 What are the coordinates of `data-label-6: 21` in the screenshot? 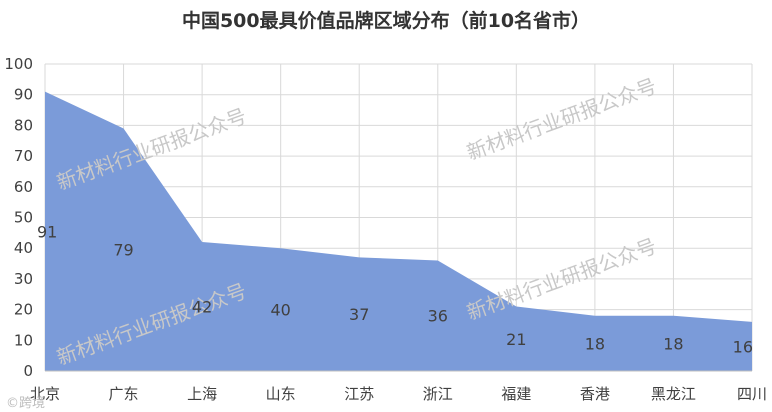 It's located at (516, 339).